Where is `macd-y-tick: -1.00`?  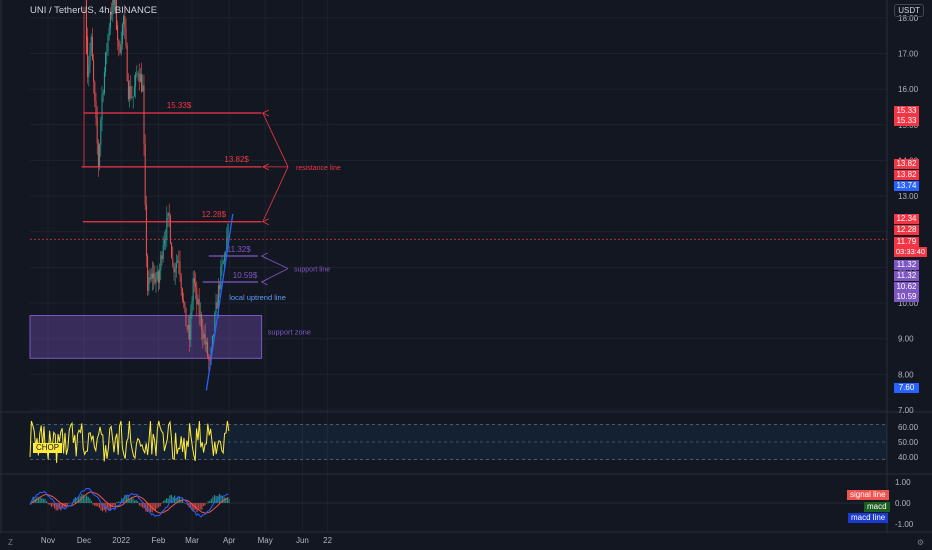 macd-y-tick: -1.00 is located at coordinates (904, 524).